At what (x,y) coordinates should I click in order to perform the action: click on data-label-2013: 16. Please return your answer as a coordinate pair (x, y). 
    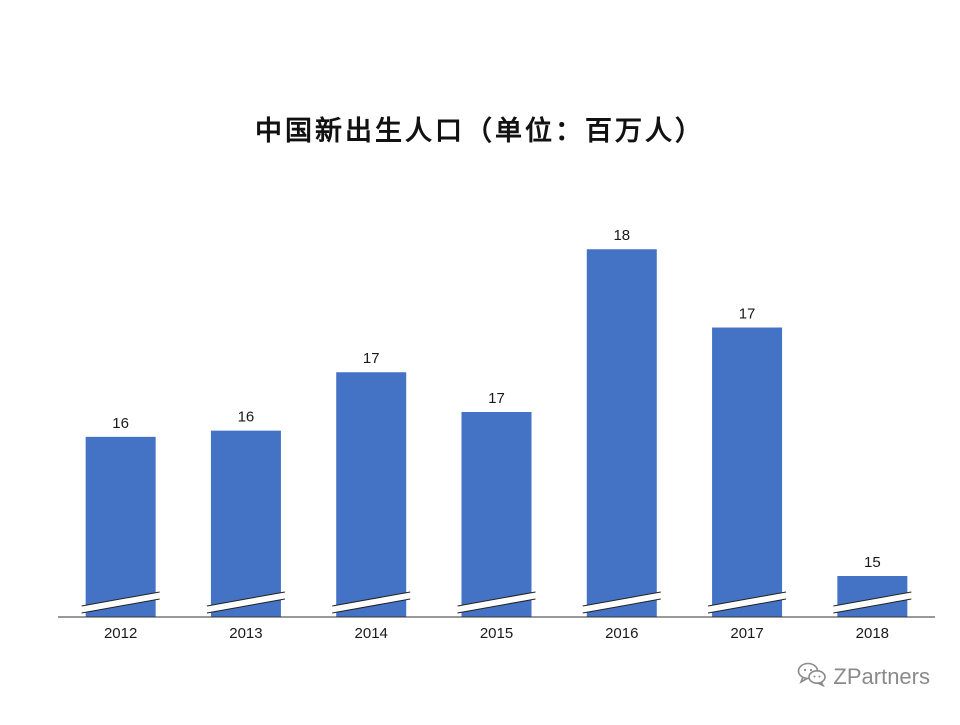
    Looking at the image, I should click on (246, 417).